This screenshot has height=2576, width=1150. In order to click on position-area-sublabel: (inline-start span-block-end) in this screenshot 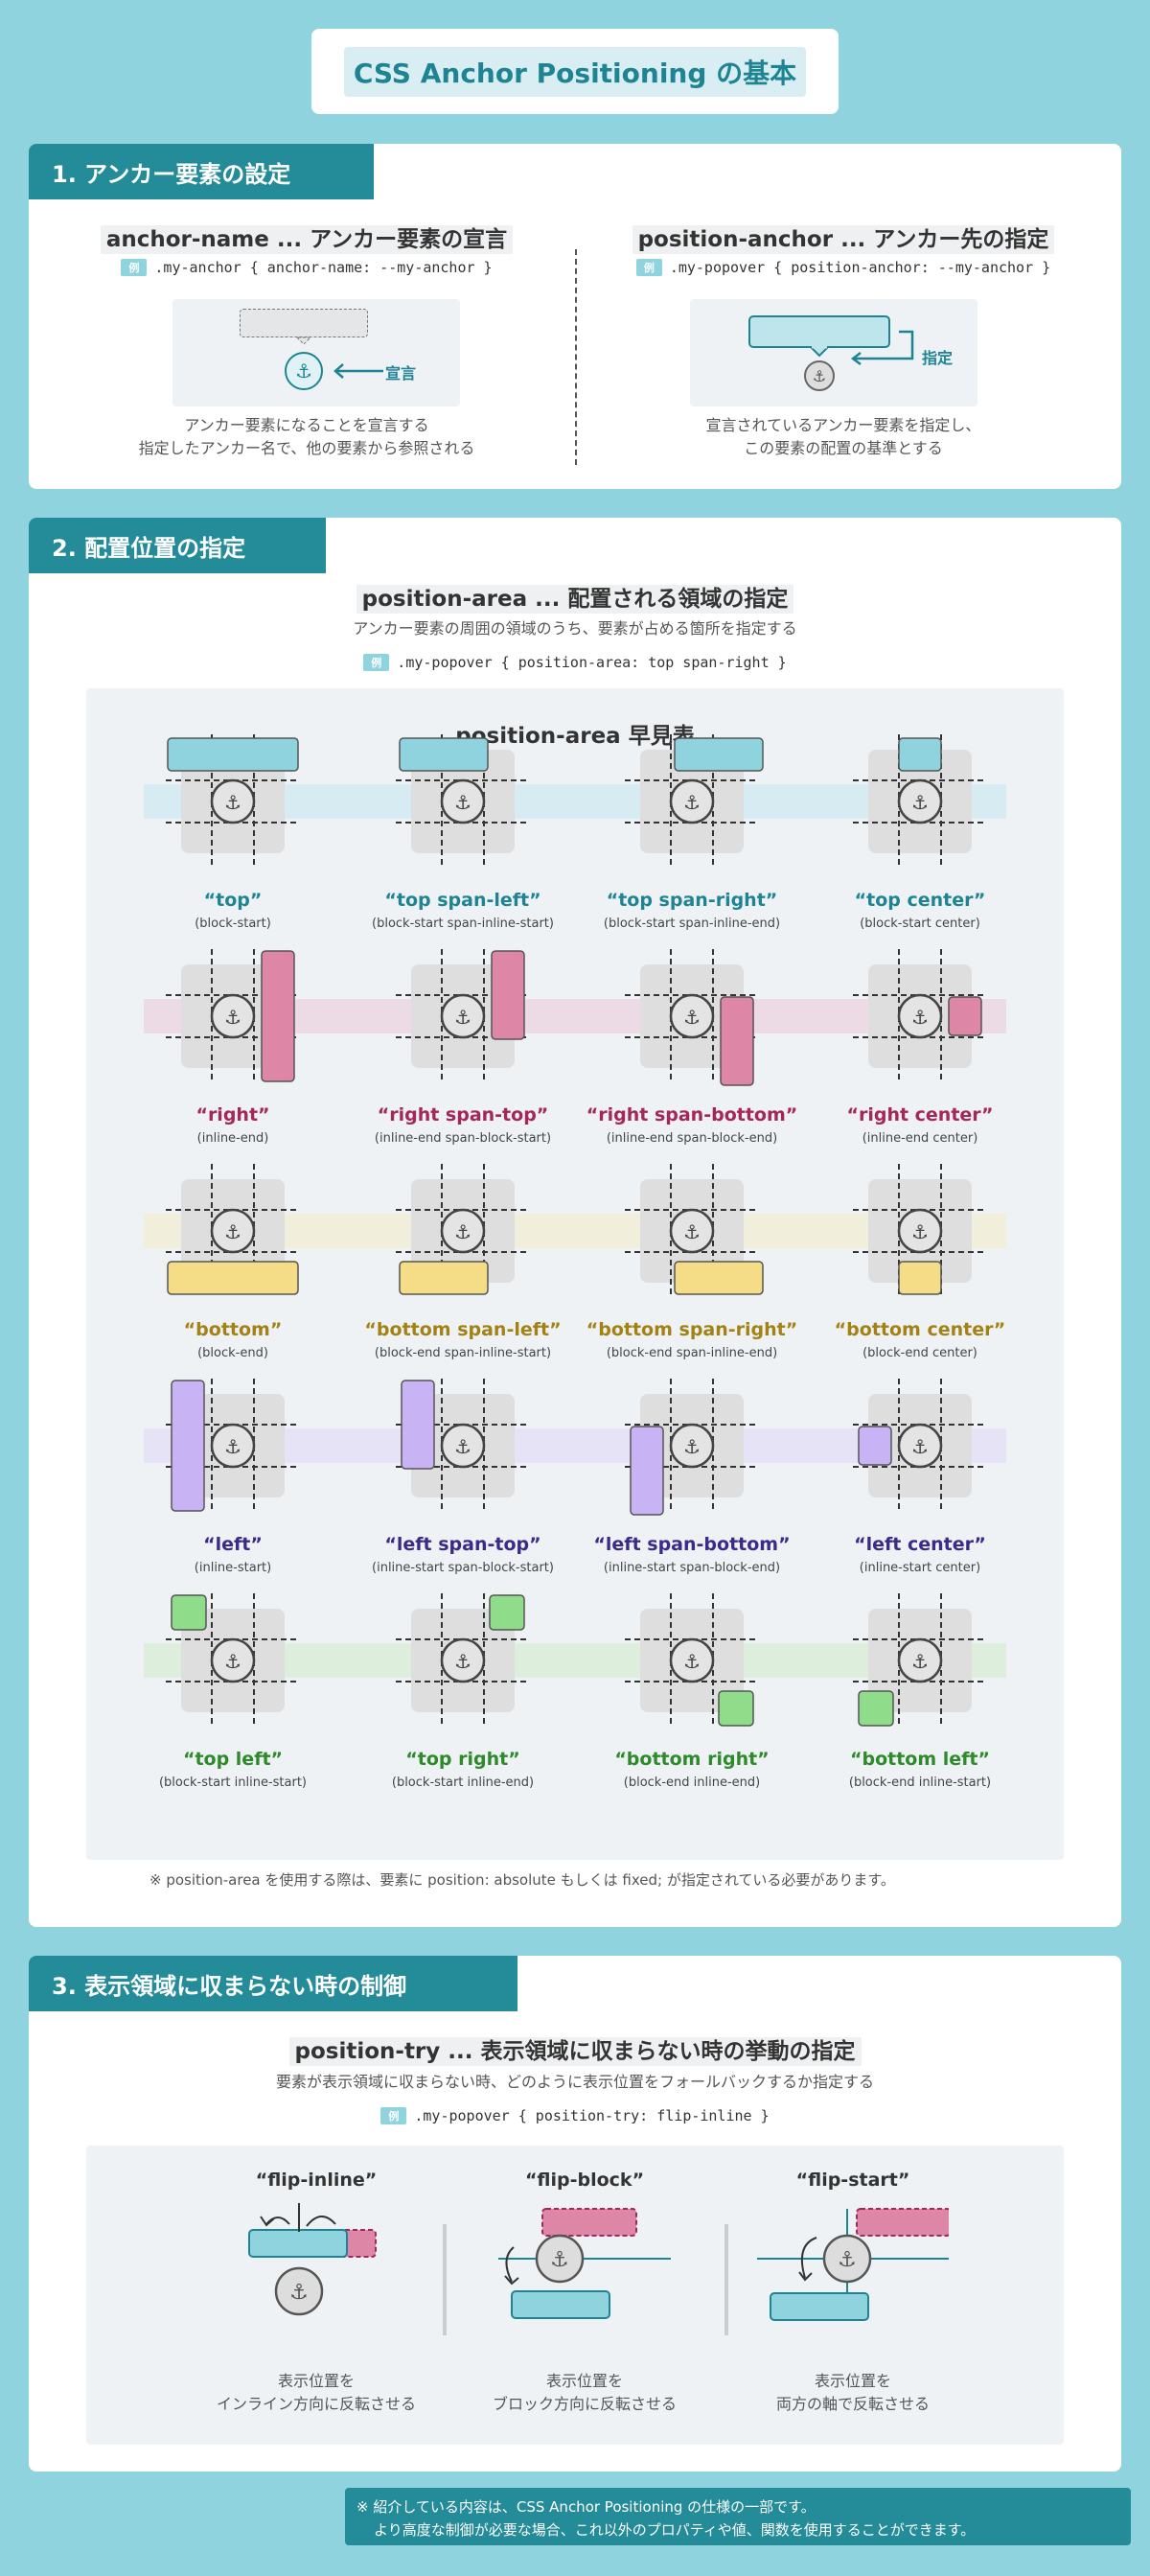, I will do `click(692, 1568)`.